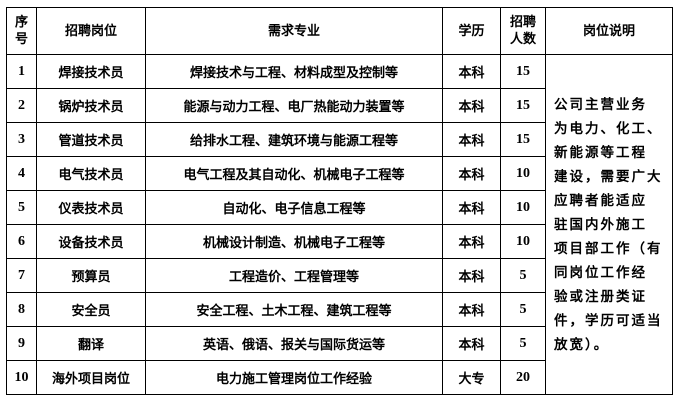  I want to click on description-line: 建设，需要广大, so click(608, 176).